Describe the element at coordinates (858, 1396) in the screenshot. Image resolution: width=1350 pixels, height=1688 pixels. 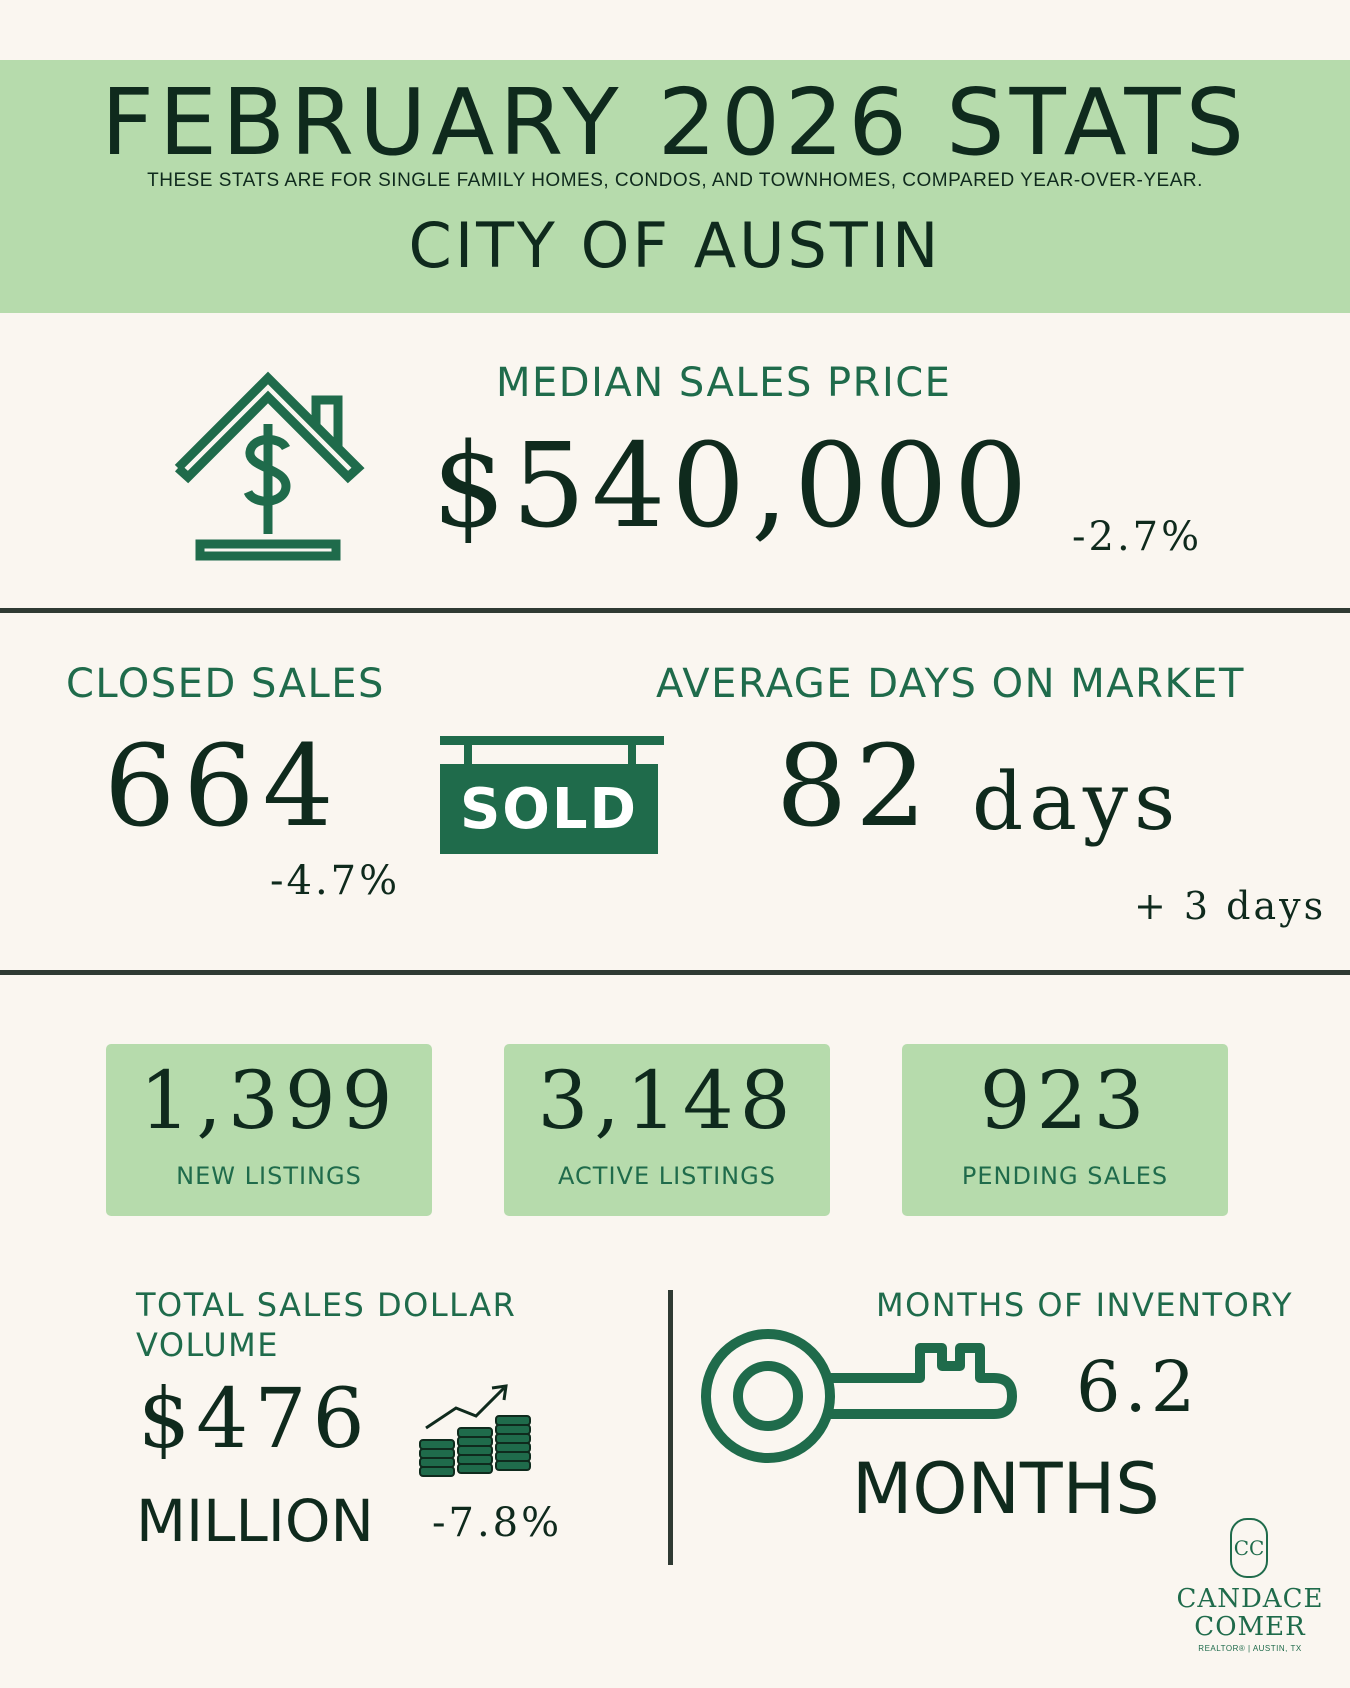
I see `key-icon` at that location.